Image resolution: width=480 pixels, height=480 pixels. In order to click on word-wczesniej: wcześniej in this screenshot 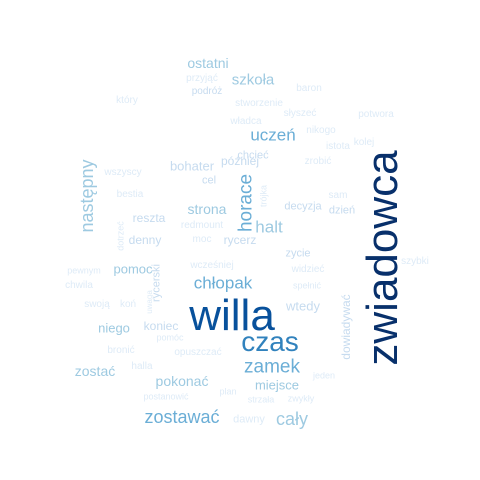, I will do `click(212, 265)`.